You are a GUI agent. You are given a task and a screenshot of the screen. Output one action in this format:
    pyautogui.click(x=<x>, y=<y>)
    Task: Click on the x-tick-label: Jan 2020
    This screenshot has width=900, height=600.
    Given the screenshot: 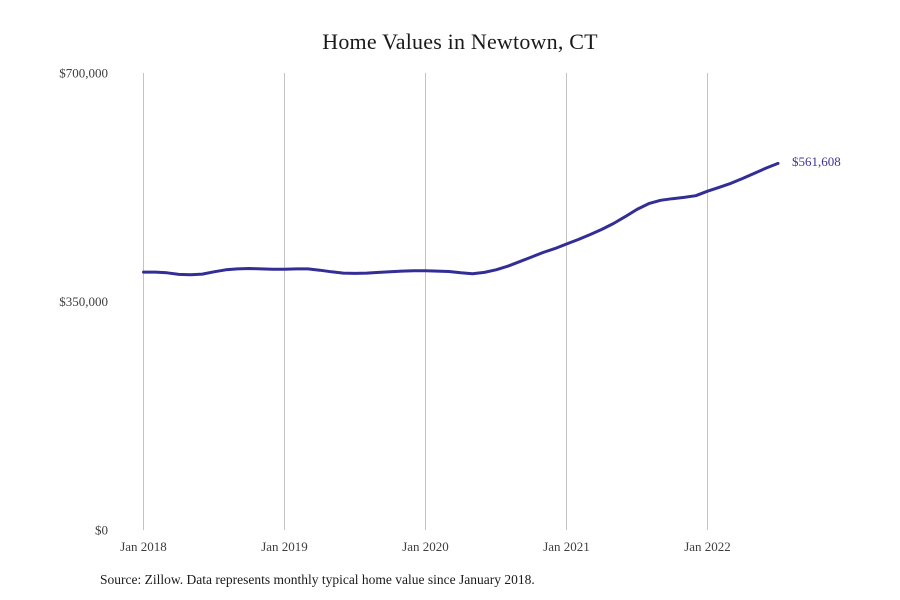 What is the action you would take?
    pyautogui.click(x=425, y=546)
    